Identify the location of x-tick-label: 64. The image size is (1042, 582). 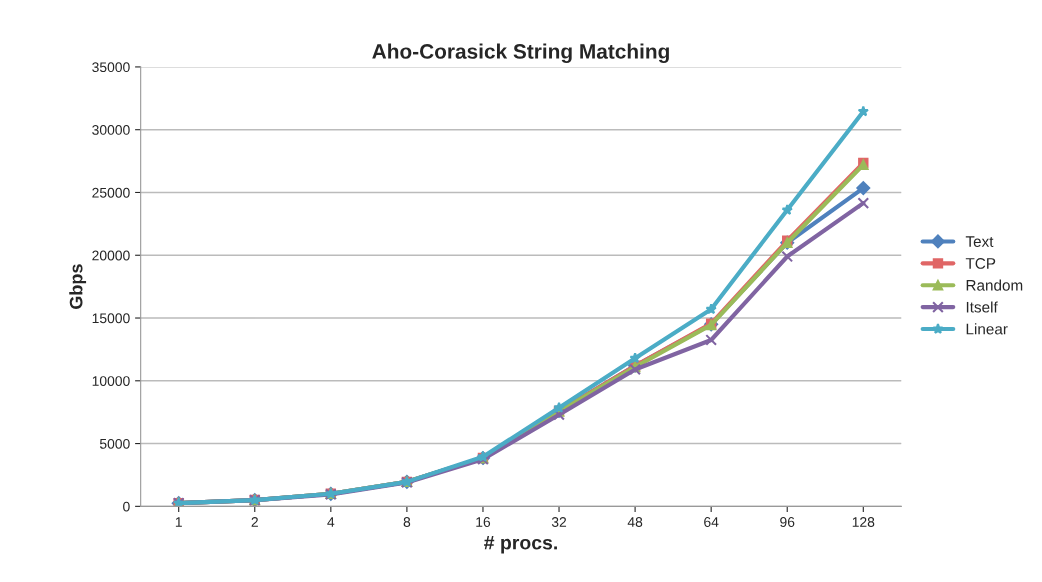
(711, 522).